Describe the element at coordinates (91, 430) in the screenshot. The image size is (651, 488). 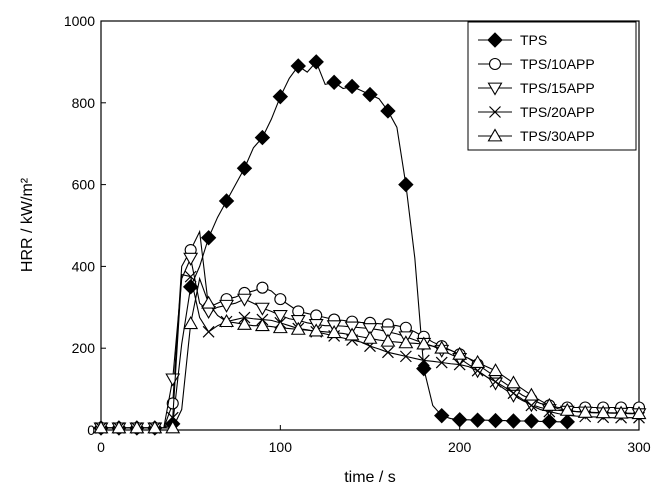
I see `y-tick-label: 0` at that location.